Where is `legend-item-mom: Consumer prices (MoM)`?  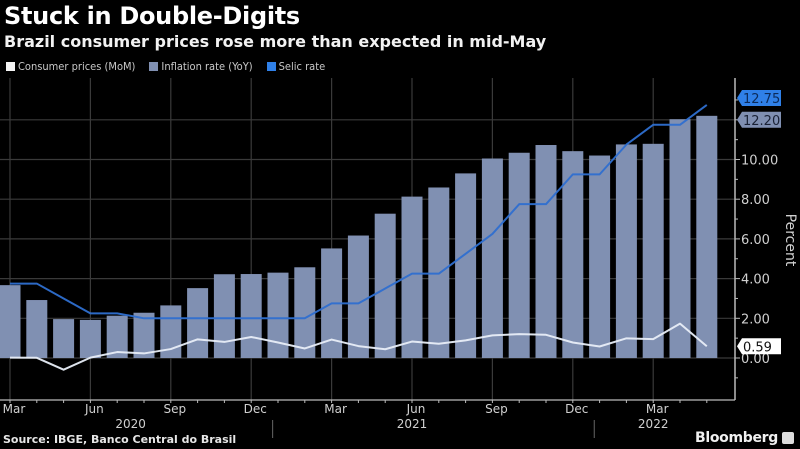
legend-item-mom: Consumer prices (MoM) is located at coordinates (70, 66).